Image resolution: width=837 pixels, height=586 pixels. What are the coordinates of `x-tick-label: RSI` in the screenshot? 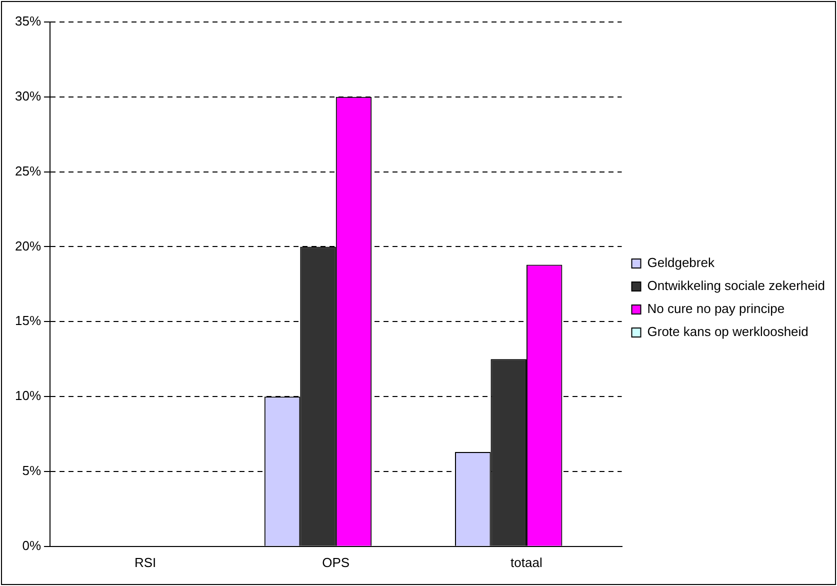 It's located at (145, 562).